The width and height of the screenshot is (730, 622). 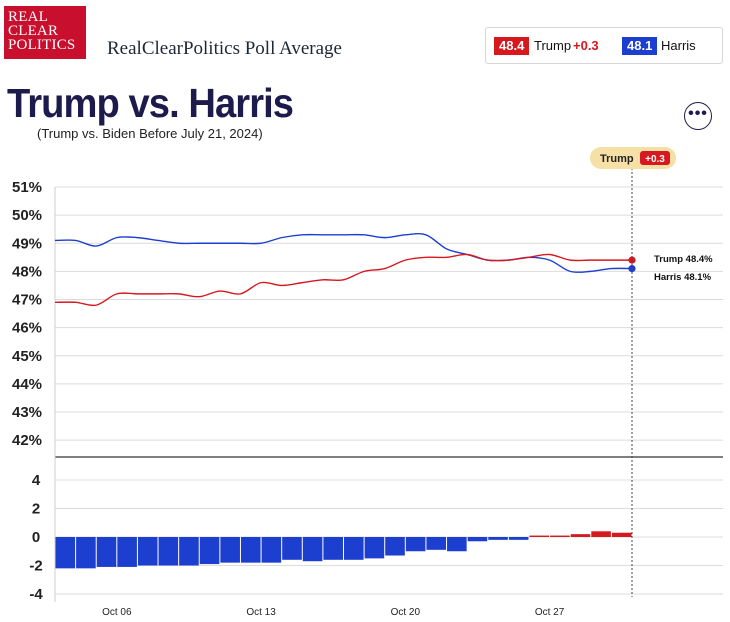 What do you see at coordinates (27, 412) in the screenshot?
I see `y-tick-label: 43%` at bounding box center [27, 412].